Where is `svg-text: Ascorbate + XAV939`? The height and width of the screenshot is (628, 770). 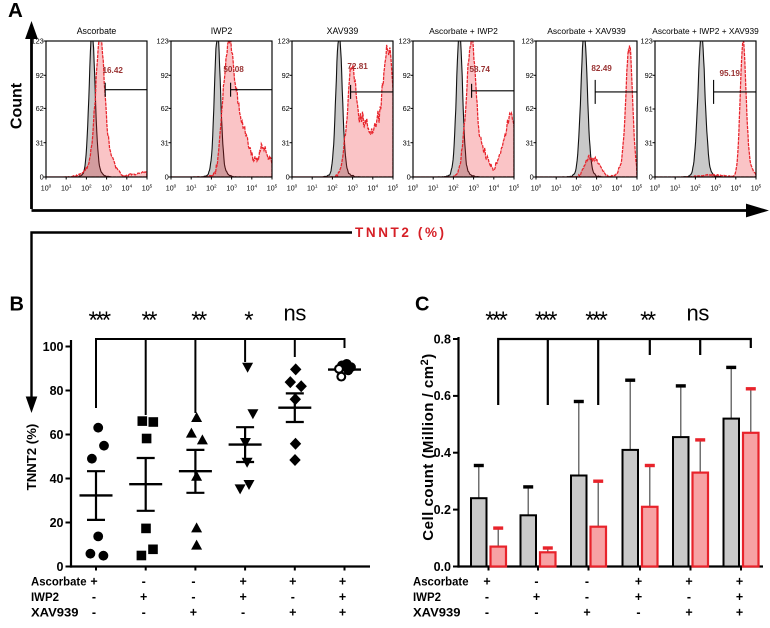
svg-text: Ascorbate + XAV939 is located at coordinates (586, 31).